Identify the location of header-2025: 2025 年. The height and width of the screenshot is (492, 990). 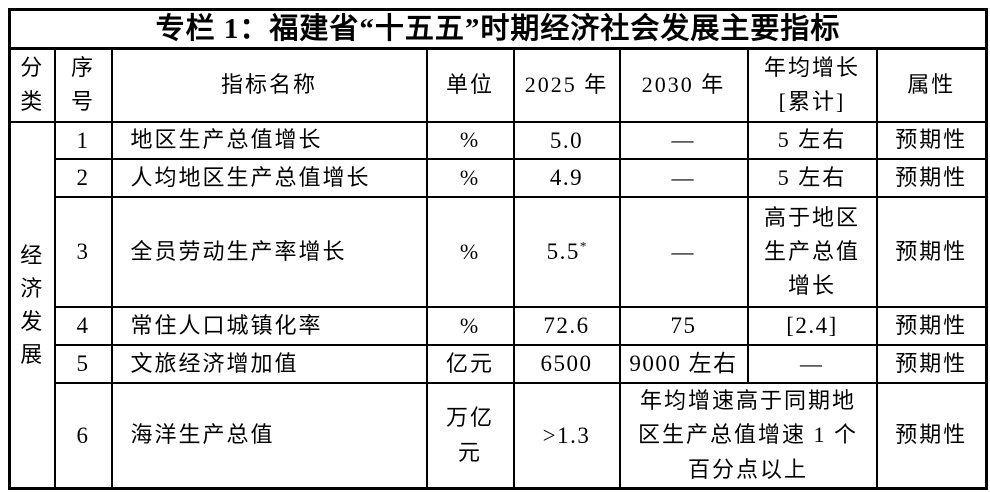
(566, 85).